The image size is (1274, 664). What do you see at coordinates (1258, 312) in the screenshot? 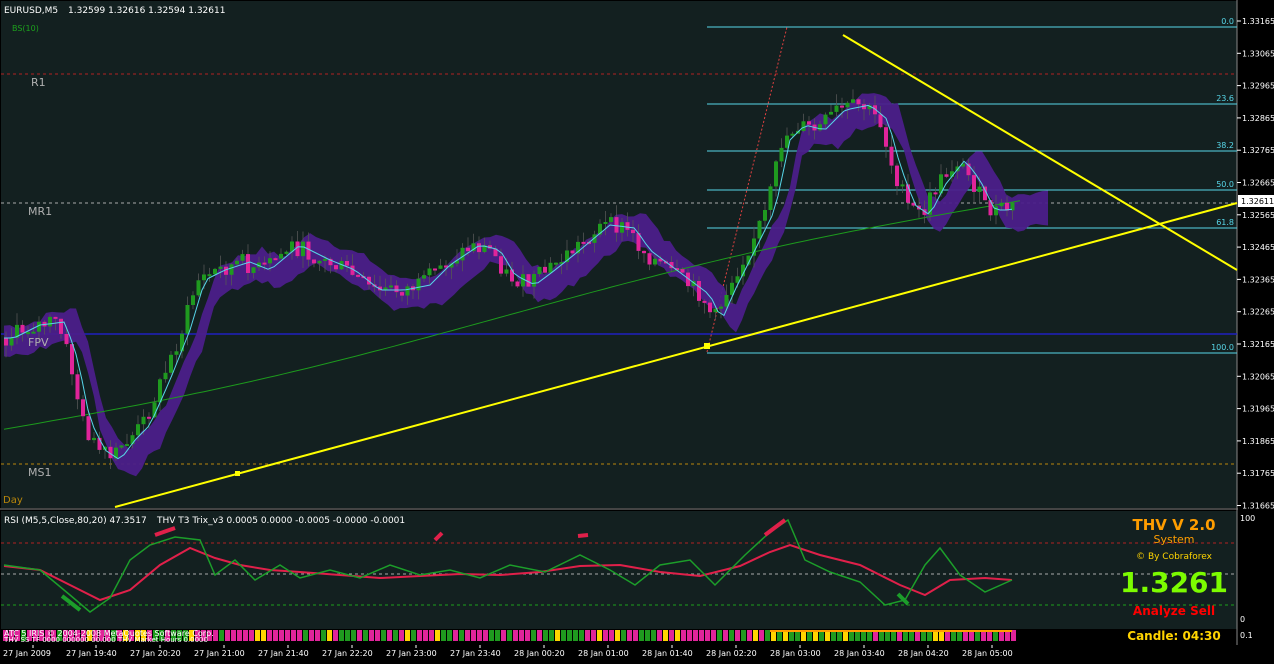
I see `price-tick-label: 1.32265` at bounding box center [1258, 312].